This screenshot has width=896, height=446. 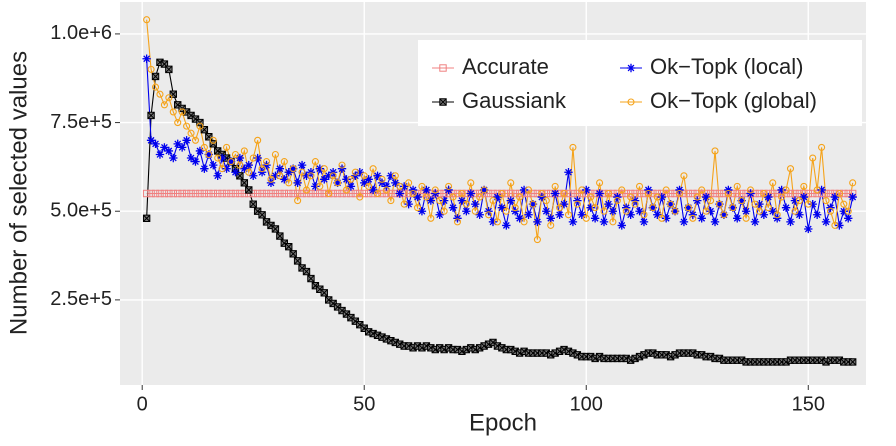 What do you see at coordinates (503, 422) in the screenshot?
I see `x-axis-title: Epoch` at bounding box center [503, 422].